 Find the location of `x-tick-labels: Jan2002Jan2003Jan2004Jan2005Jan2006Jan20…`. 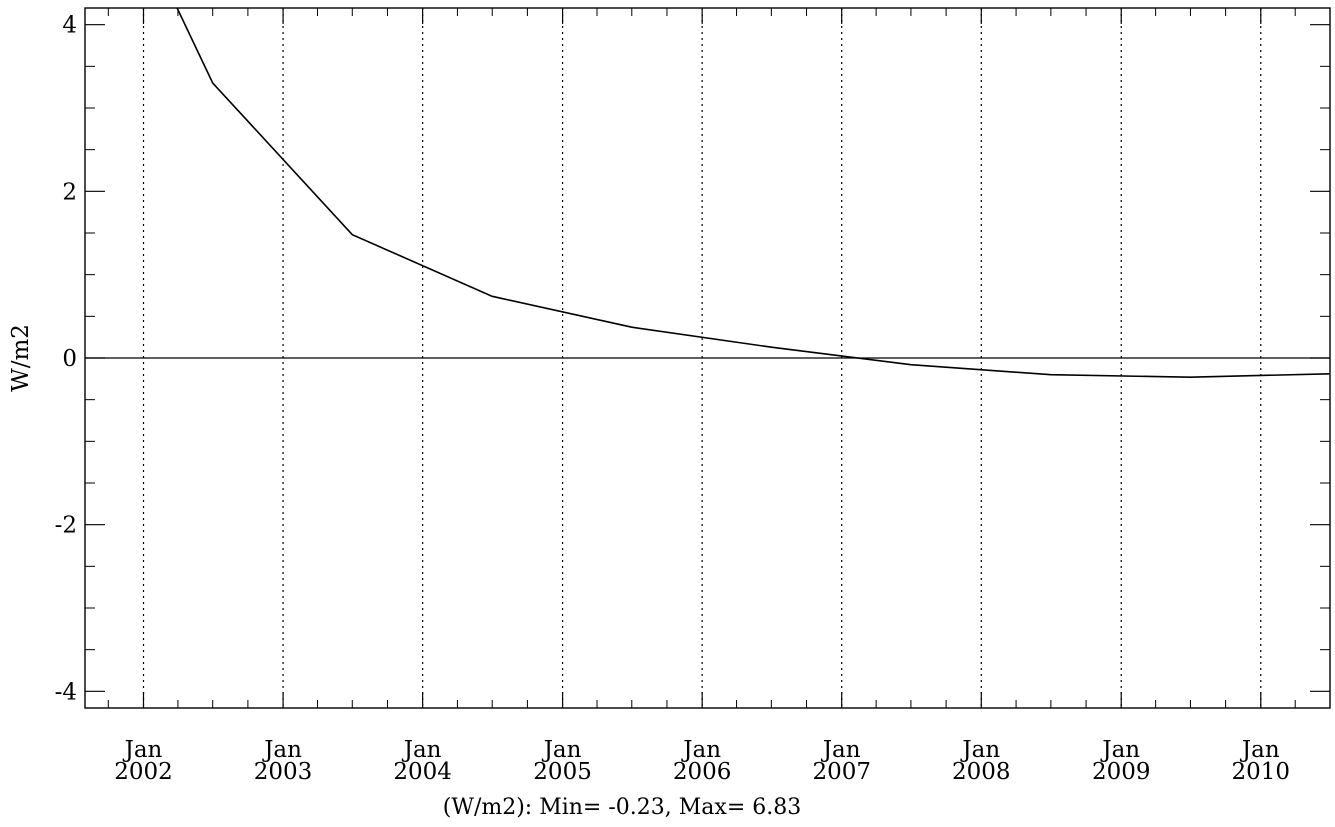

x-tick-labels: Jan2002Jan2003Jan2004Jan2005Jan2006Jan20… is located at coordinates (702, 761).